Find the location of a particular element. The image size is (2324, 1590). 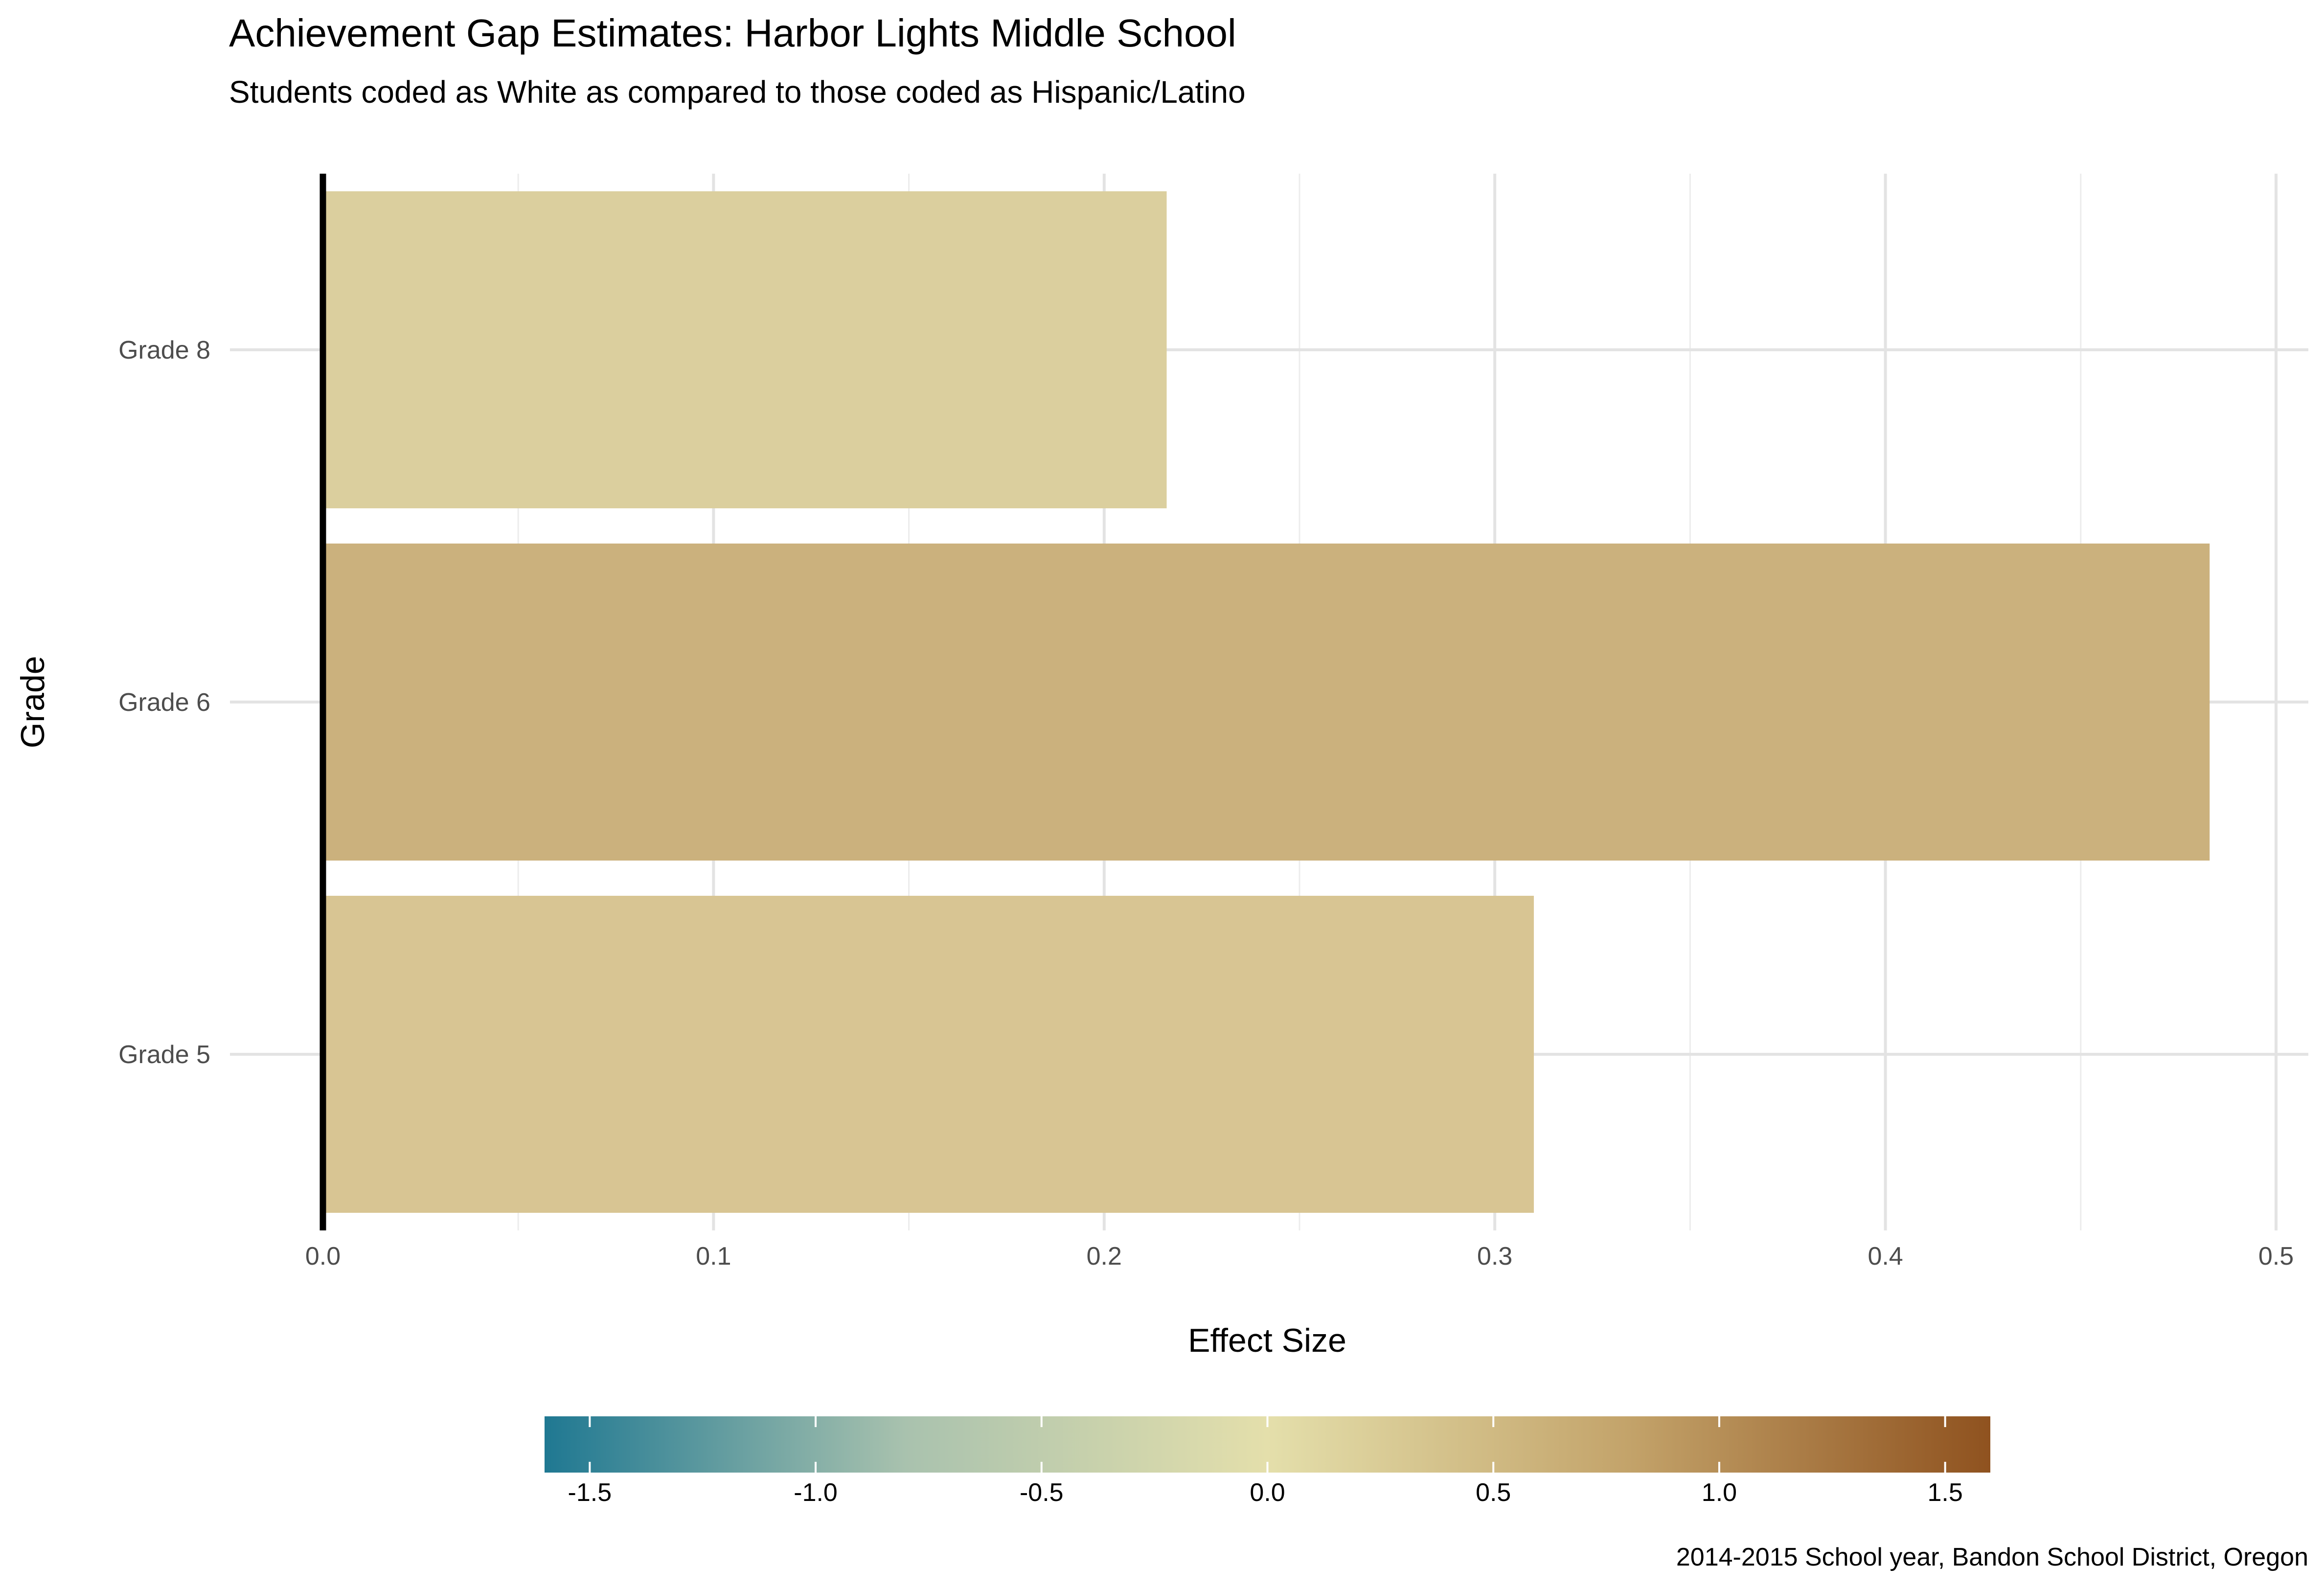

x-tick-label: 0.0 is located at coordinates (323, 1257).